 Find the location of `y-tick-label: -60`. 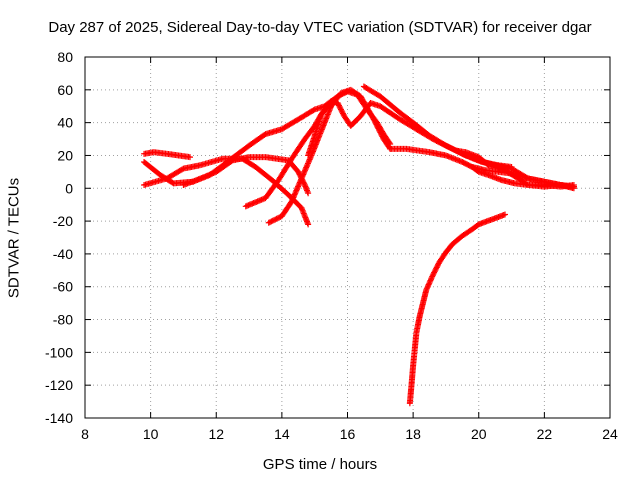

y-tick-label: -60 is located at coordinates (63, 287).